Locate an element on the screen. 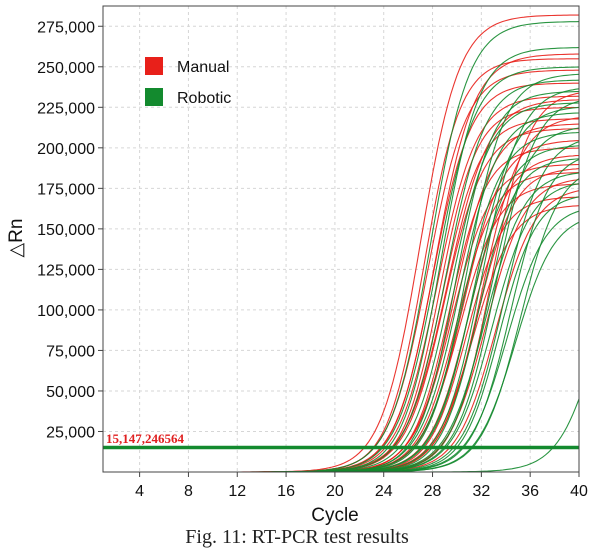 Image resolution: width=594 pixels, height=554 pixels. legend-label-manual: Manual is located at coordinates (203, 67).